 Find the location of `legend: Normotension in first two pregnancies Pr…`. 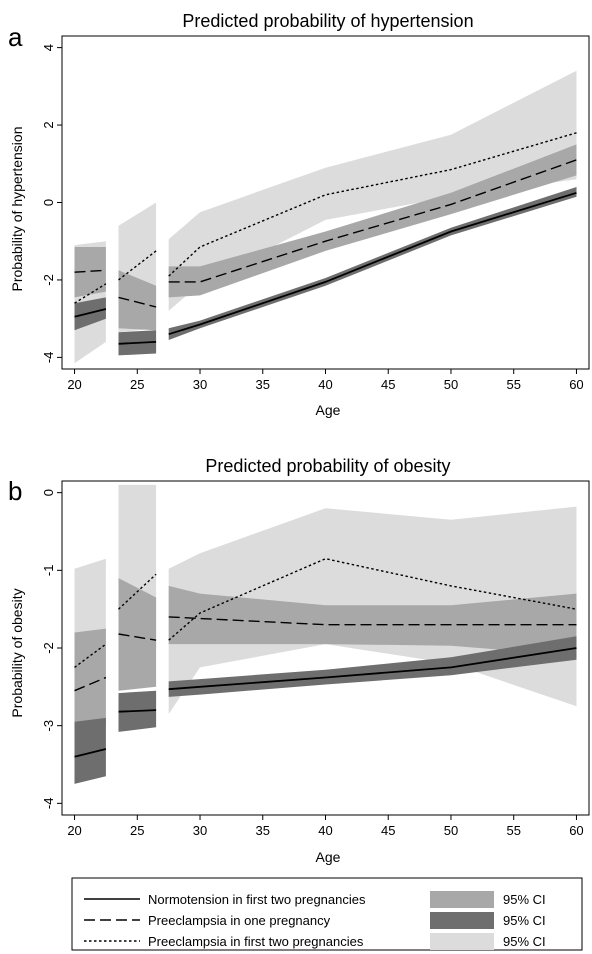

legend: Normotension in first two pregnancies Pr… is located at coordinates (327, 914).